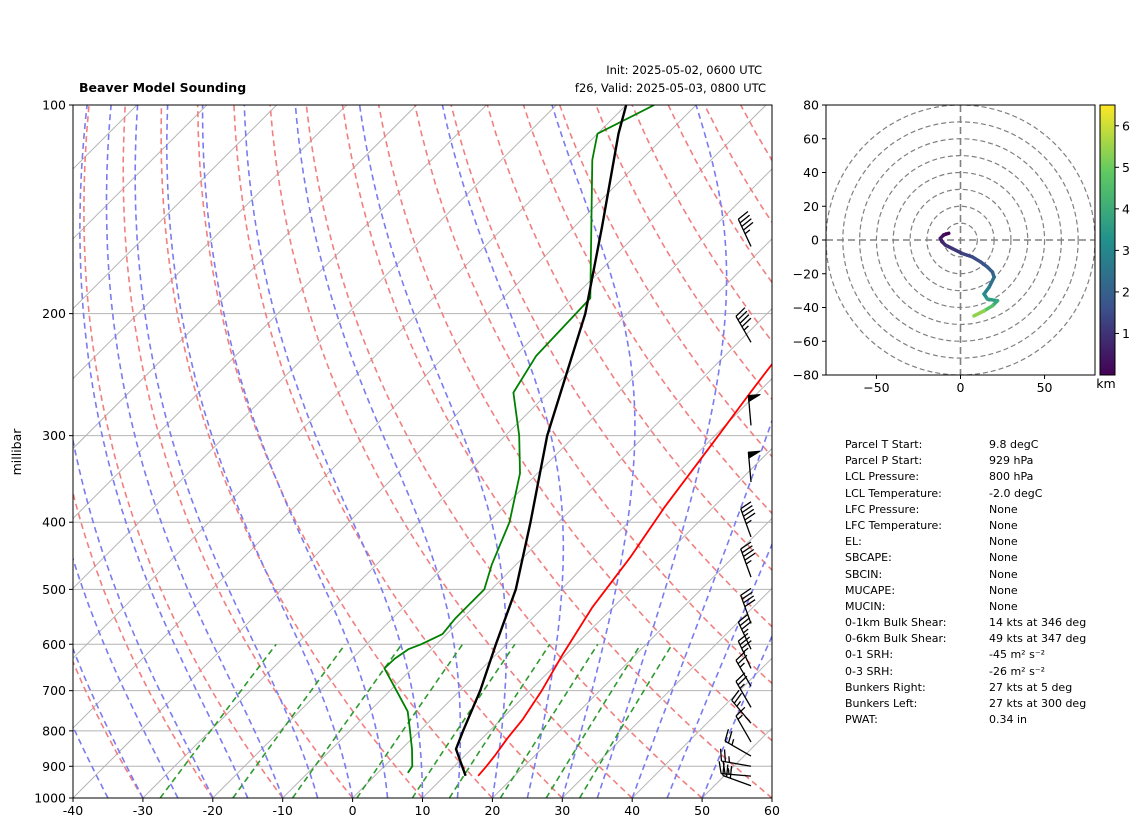 Image resolution: width=1142 pixels, height=832 pixels. Describe the element at coordinates (1008, 720) in the screenshot. I see `parameter-value: 0.34 in` at that location.